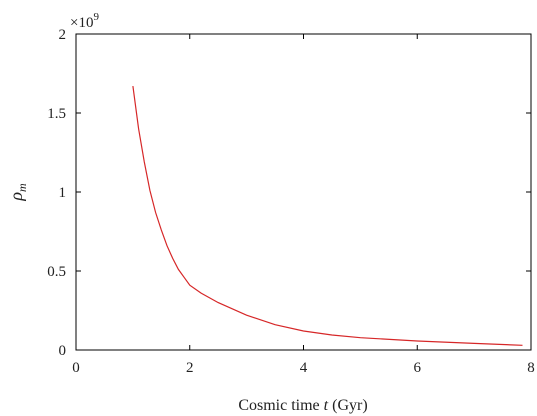 The width and height of the screenshot is (537, 416). What do you see at coordinates (63, 351) in the screenshot?
I see `y-tick-label-0: 0` at bounding box center [63, 351].